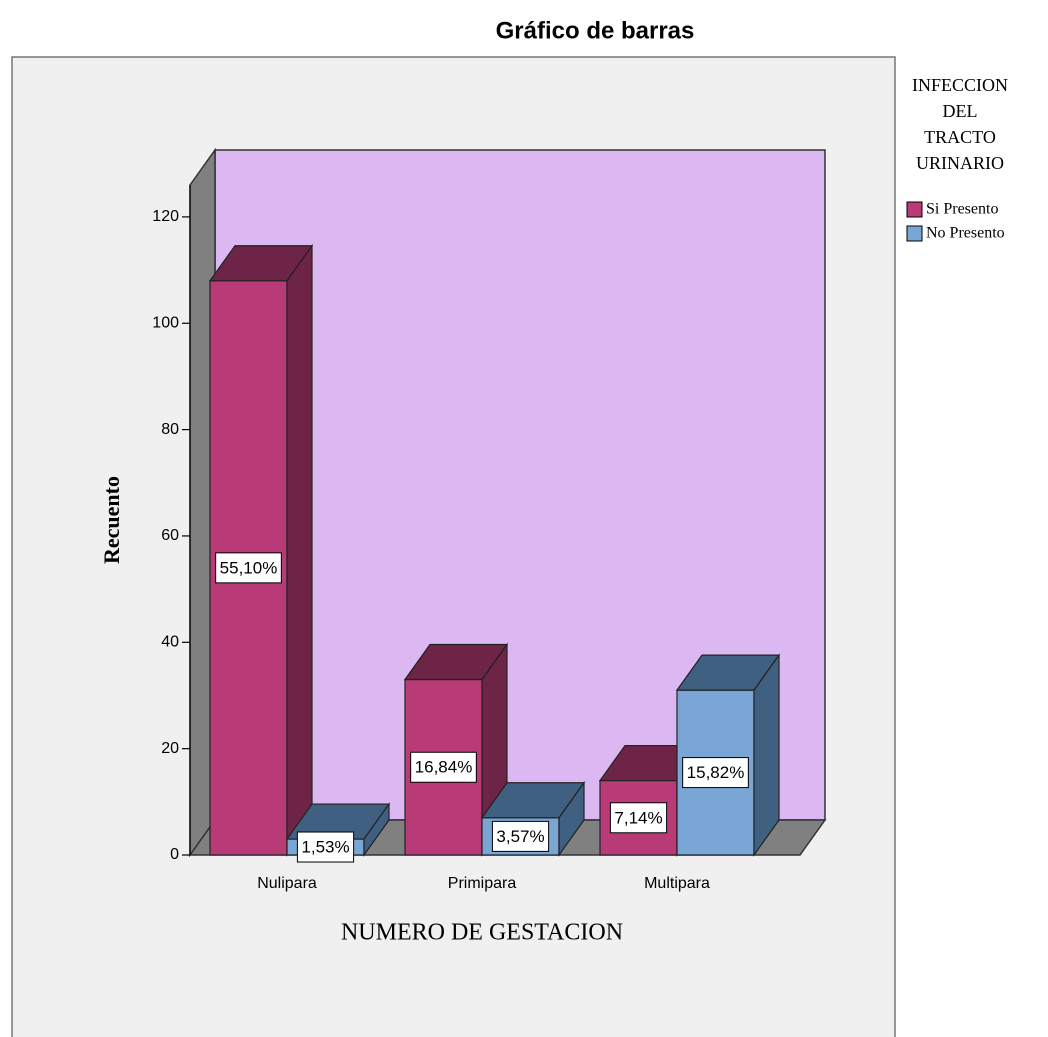 The image size is (1048, 1037). What do you see at coordinates (287, 883) in the screenshot?
I see `x-tick-label: Nulipara` at bounding box center [287, 883].